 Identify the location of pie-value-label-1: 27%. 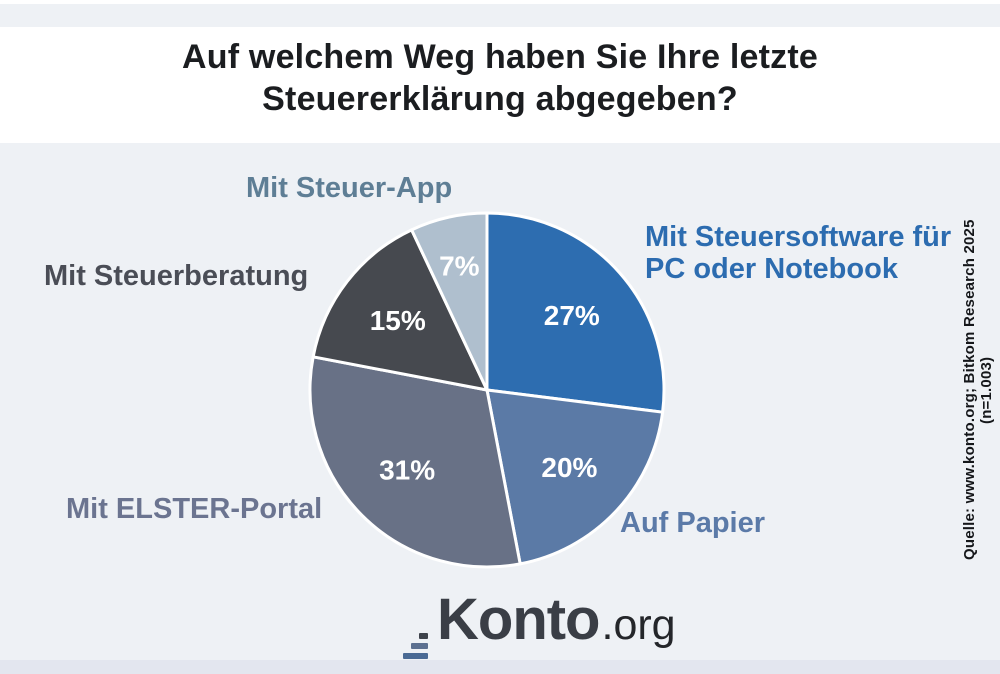
(572, 315).